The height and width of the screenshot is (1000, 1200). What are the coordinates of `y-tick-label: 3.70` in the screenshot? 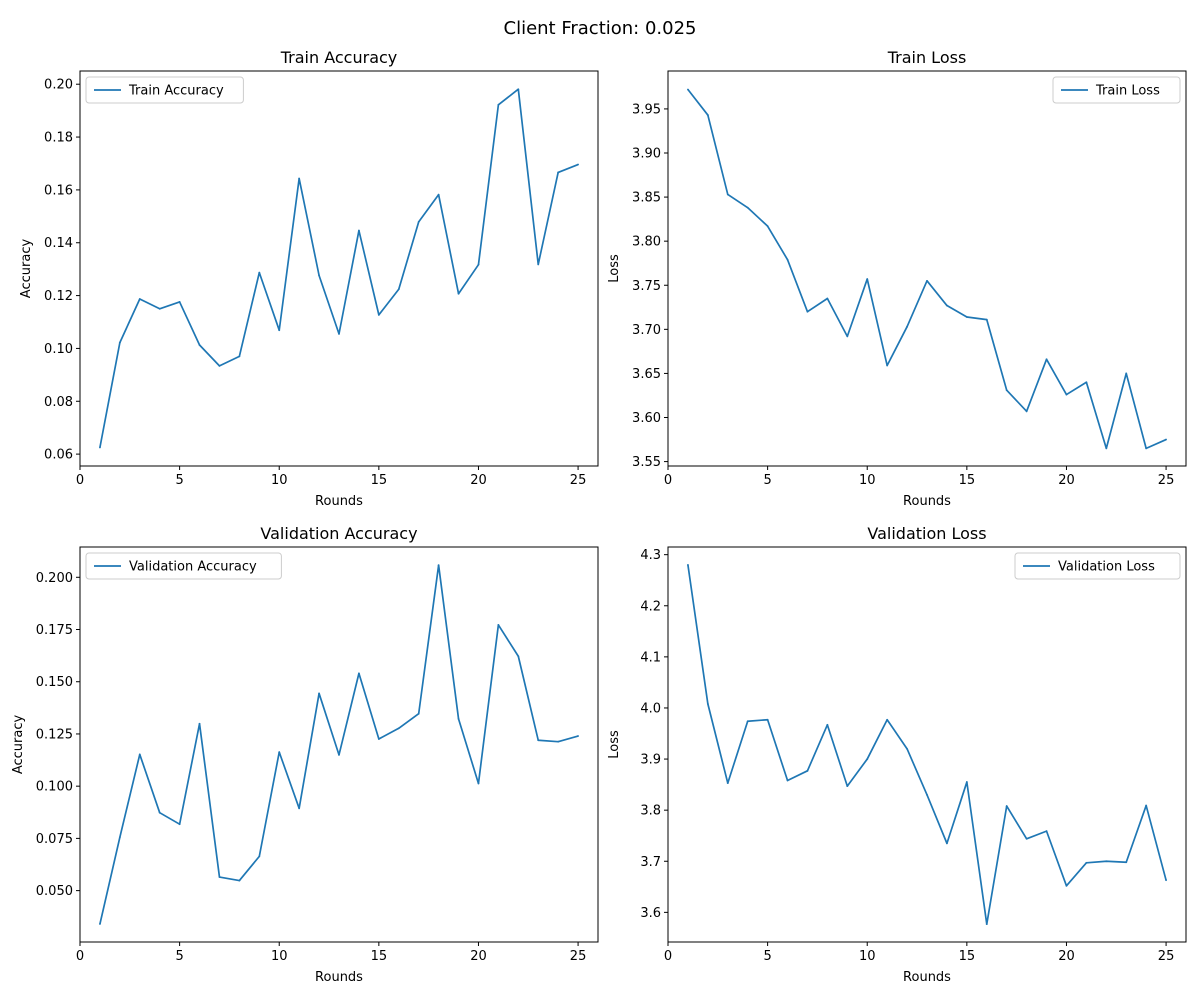 It's located at (646, 330).